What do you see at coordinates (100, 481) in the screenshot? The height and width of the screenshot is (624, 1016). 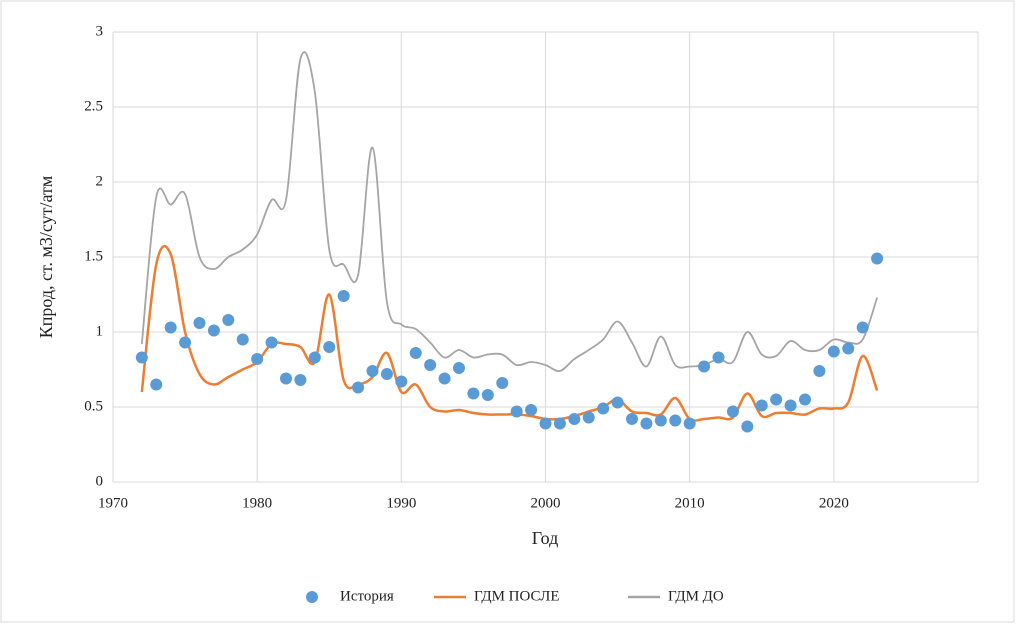 I see `y-tick-label: 0` at bounding box center [100, 481].